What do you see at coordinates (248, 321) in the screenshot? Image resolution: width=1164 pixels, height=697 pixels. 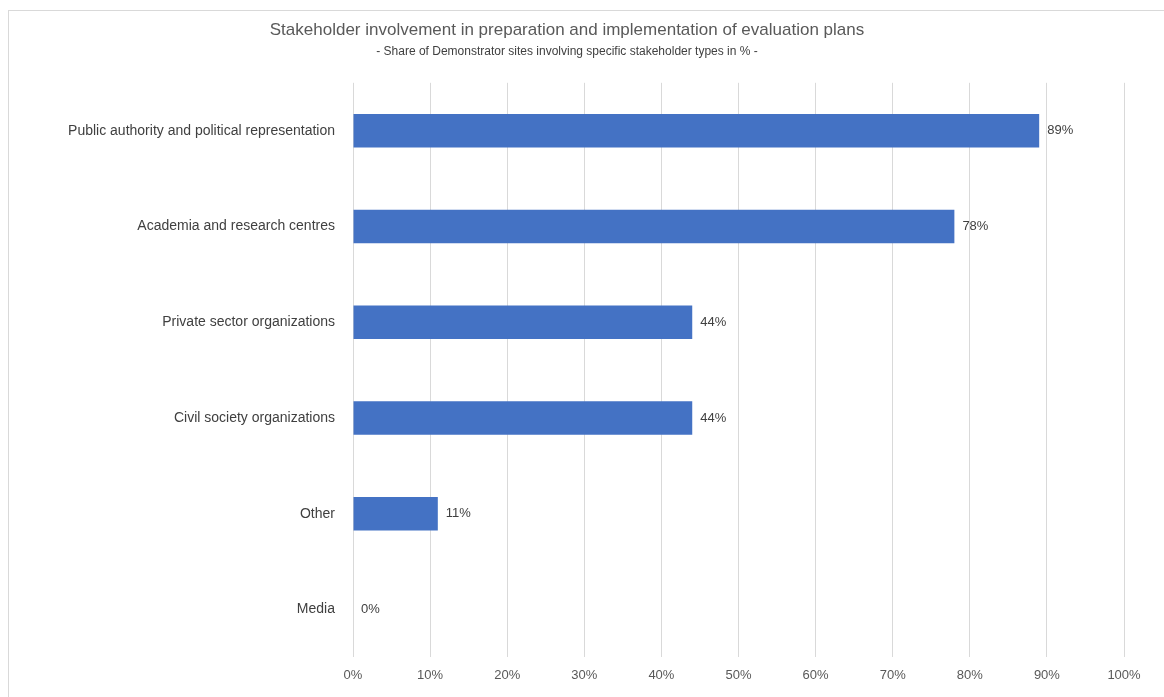 I see `y-tick-label: Private sector organizations` at bounding box center [248, 321].